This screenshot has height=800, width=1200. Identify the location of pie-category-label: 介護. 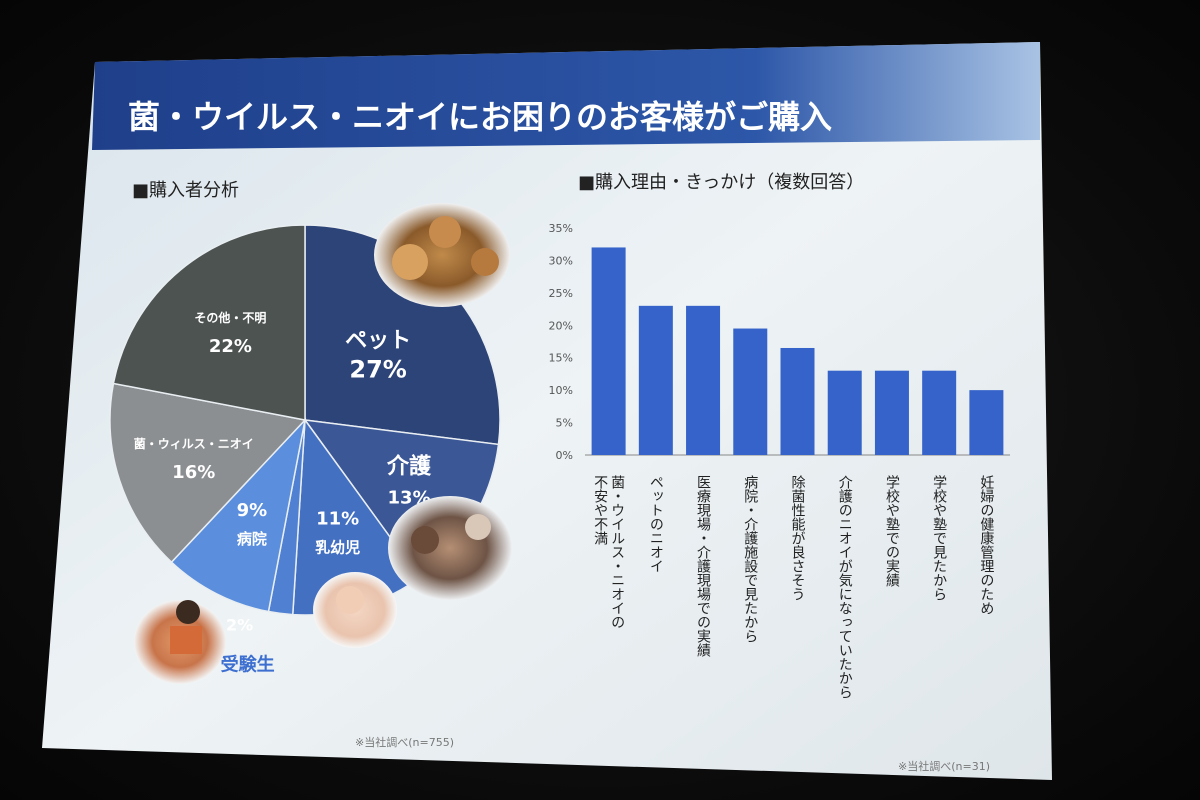
(409, 467).